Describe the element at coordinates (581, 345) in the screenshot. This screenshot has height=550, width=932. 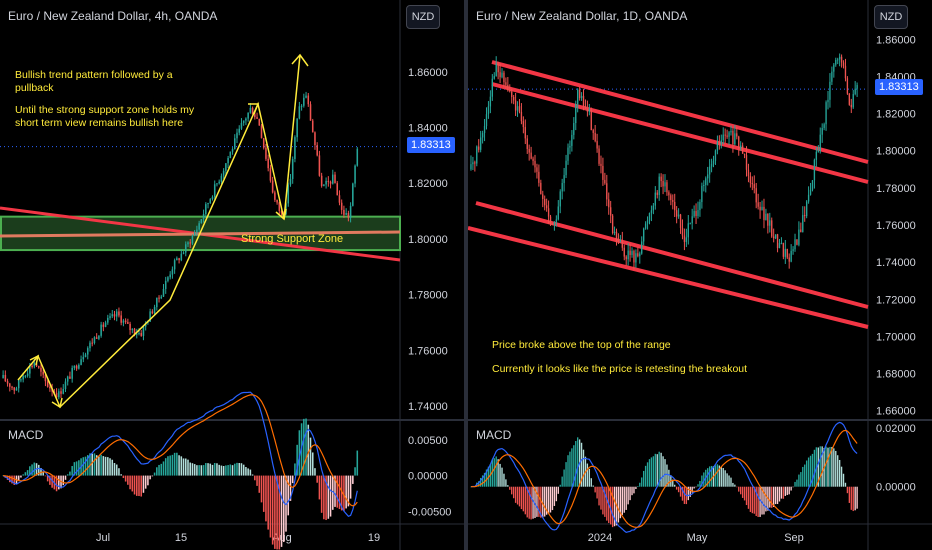
I see `annotation-breakout: Price broke above the top of the range` at that location.